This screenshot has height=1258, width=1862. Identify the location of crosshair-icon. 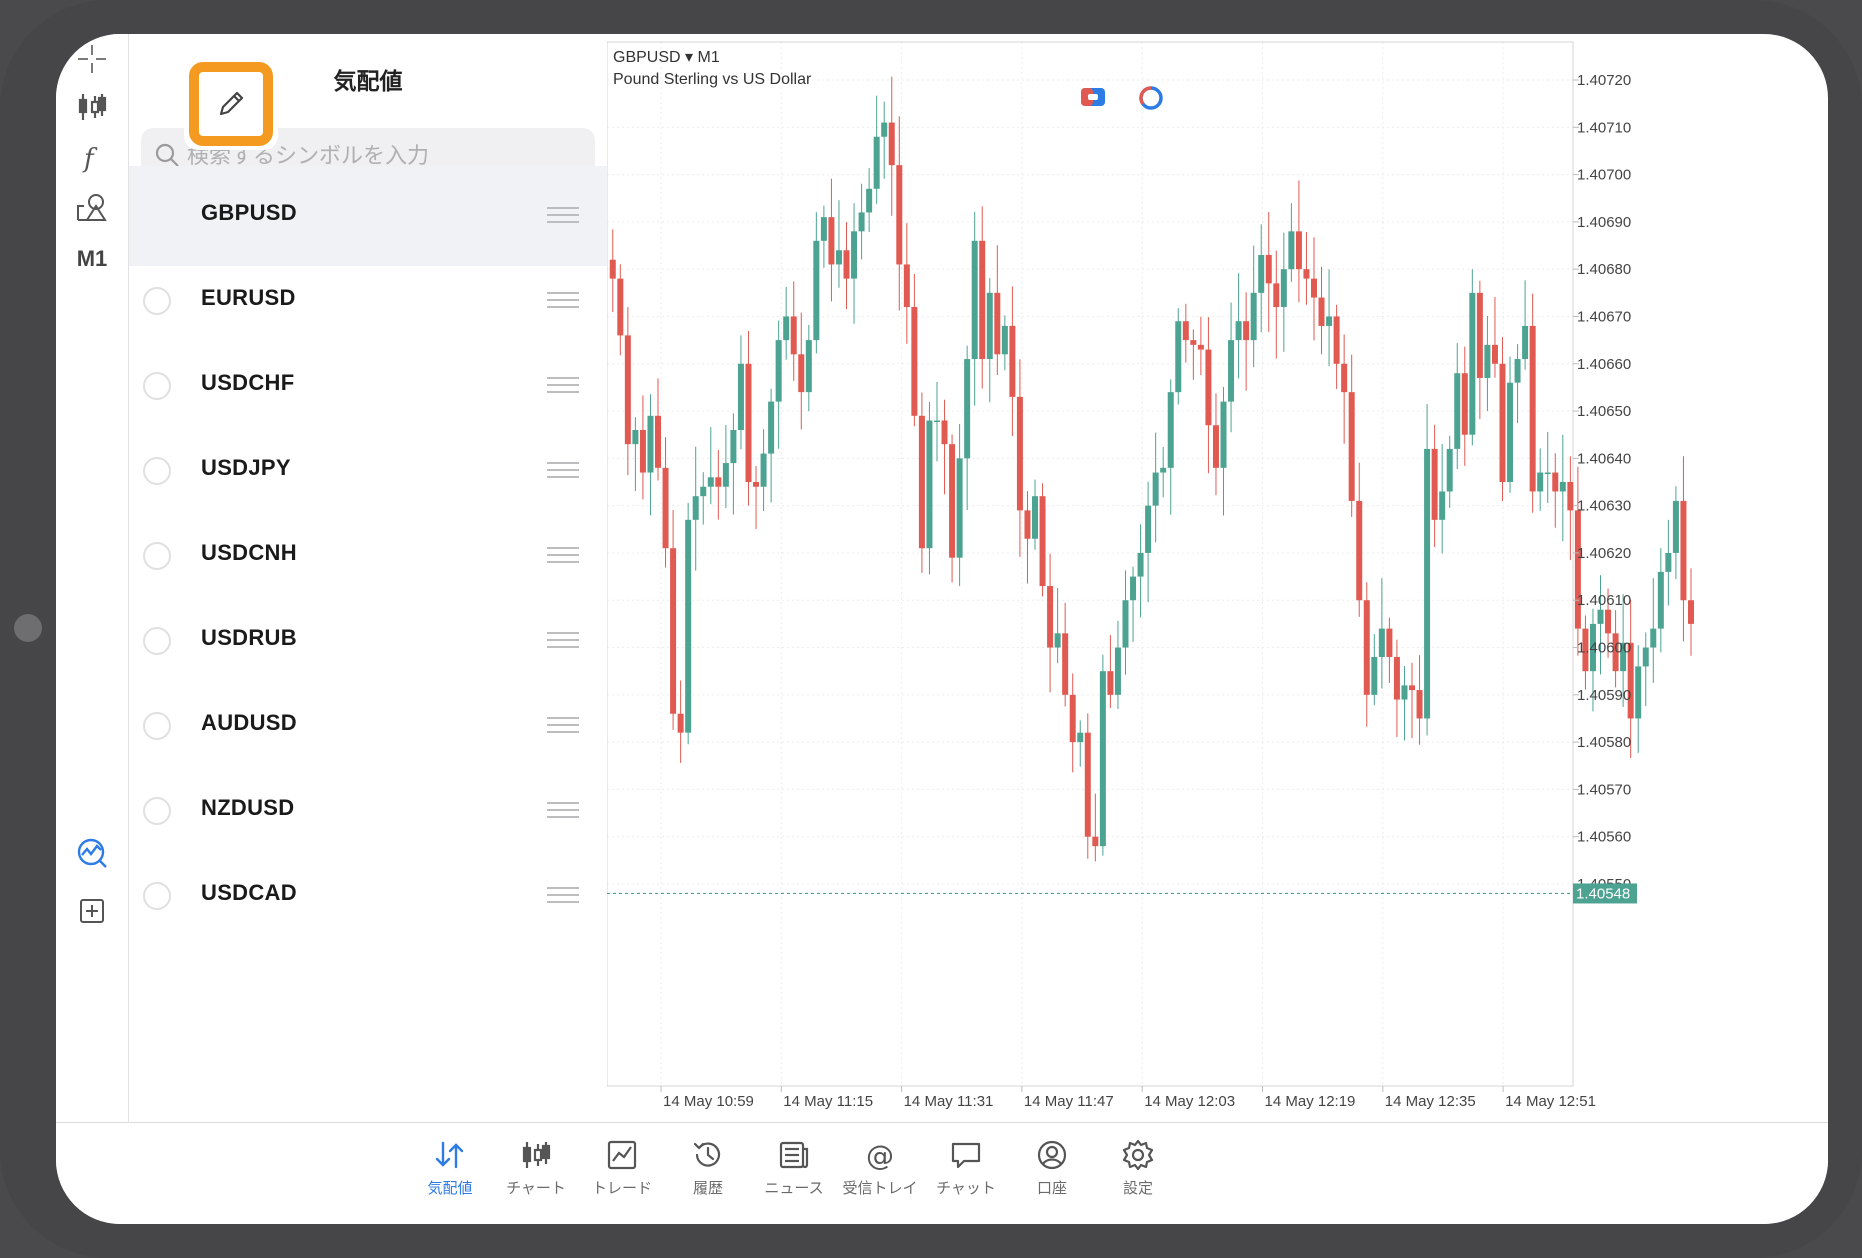
(92, 59).